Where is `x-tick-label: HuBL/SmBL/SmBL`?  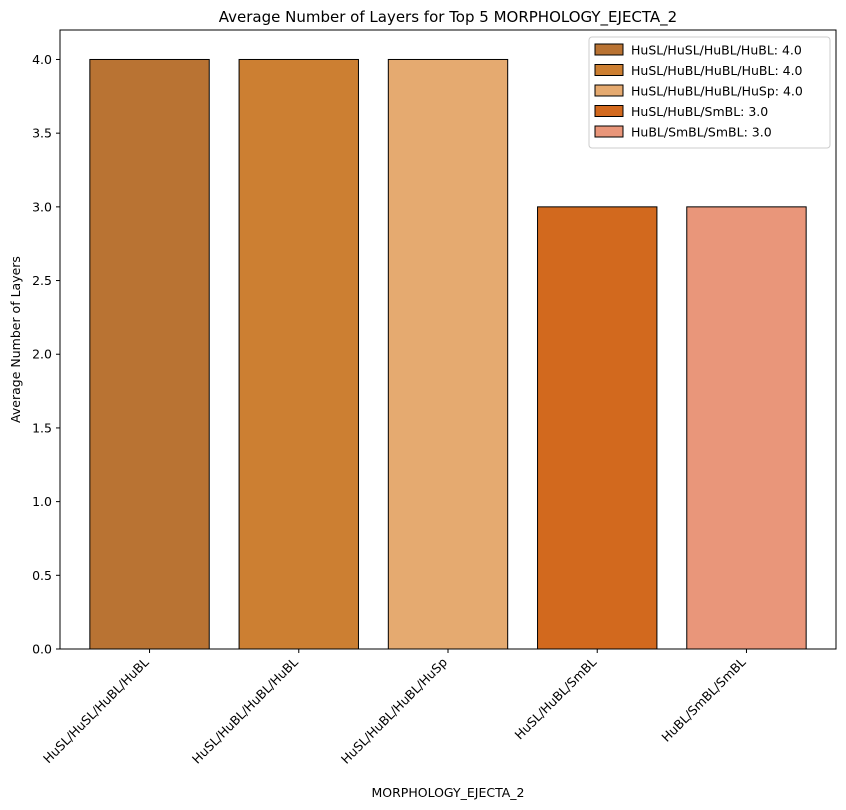
x-tick-label: HuBL/SmBL/SmBL is located at coordinates (703, 699).